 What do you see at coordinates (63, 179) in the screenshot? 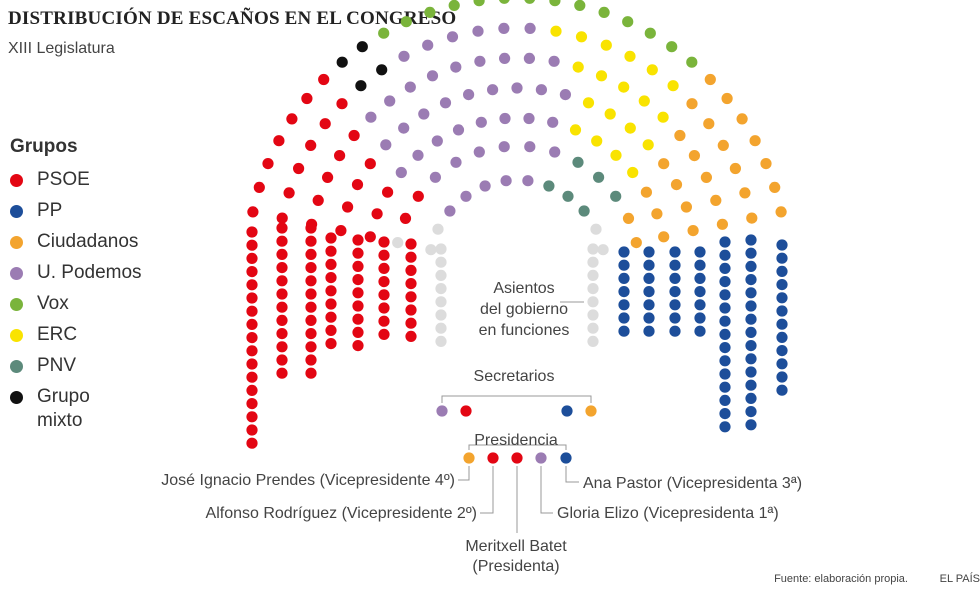
I see `legend-label: PSOE` at bounding box center [63, 179].